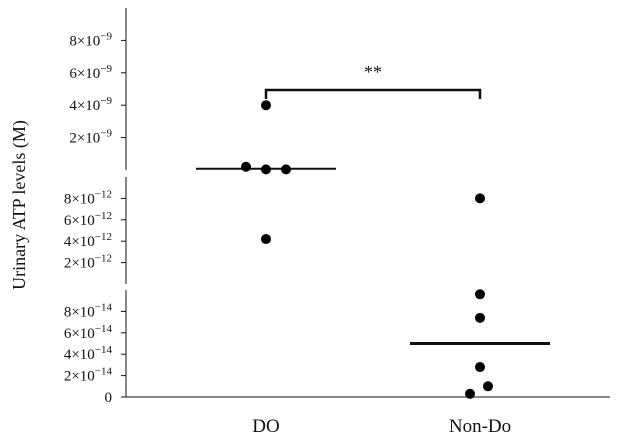  Describe the element at coordinates (88, 219) in the screenshot. I see `y-tick-label: 6×10⁻¹²` at that location.